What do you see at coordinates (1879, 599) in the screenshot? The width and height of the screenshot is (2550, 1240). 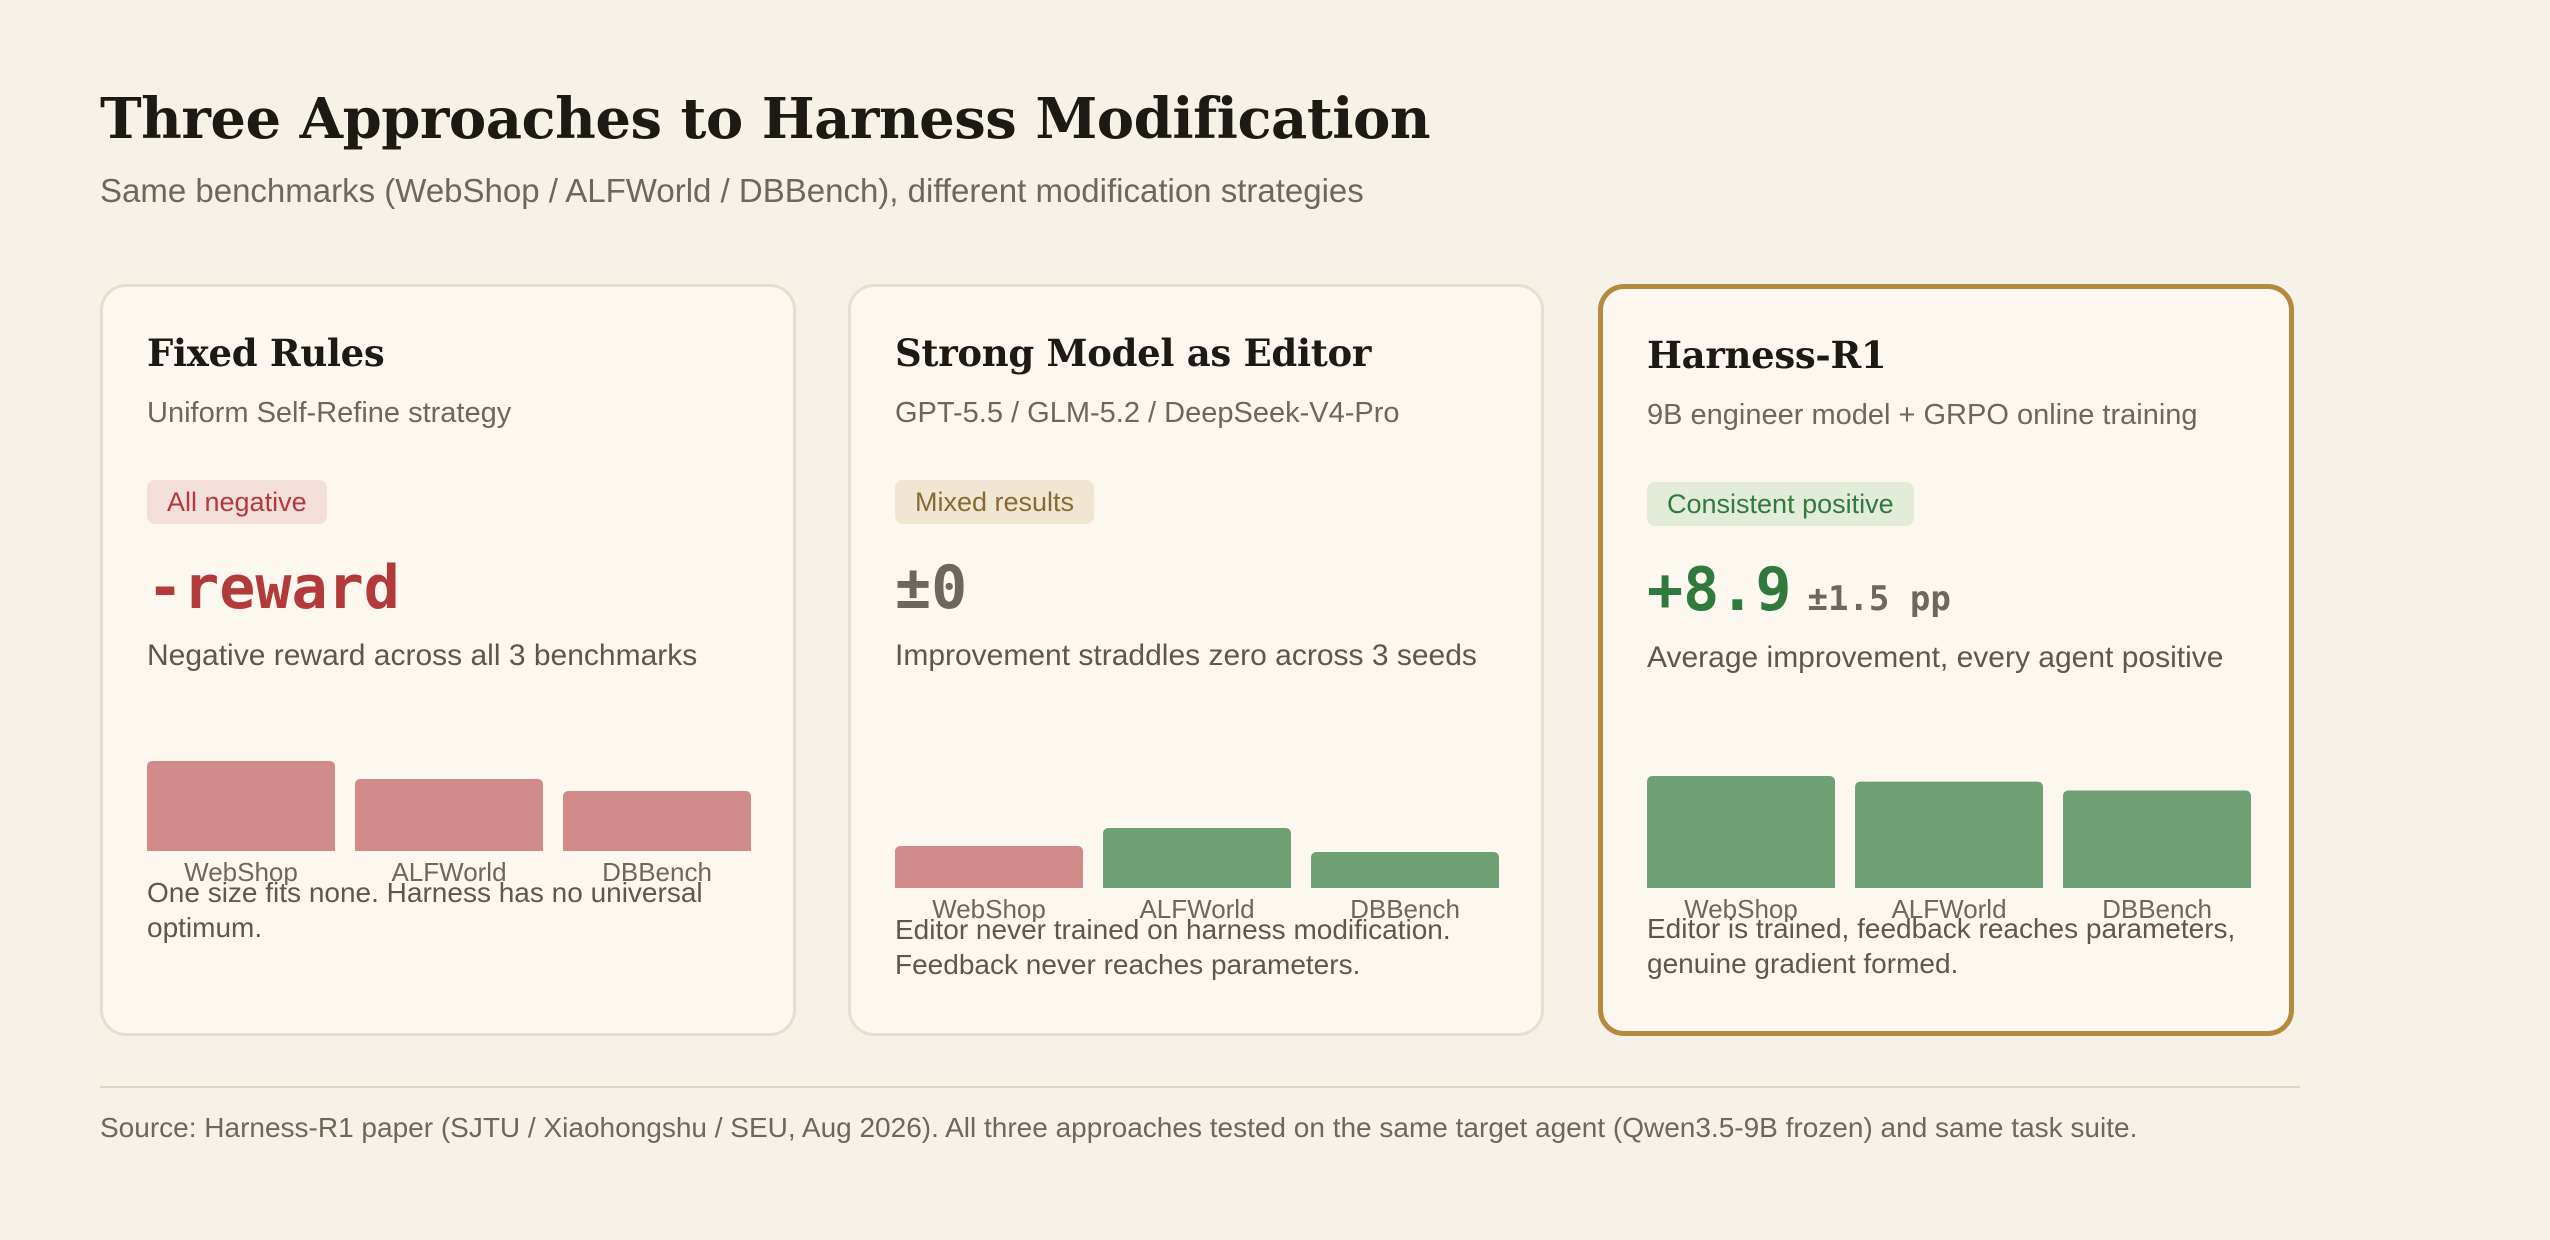 I see `metric-error-margin: ±1.5 pp` at bounding box center [1879, 599].